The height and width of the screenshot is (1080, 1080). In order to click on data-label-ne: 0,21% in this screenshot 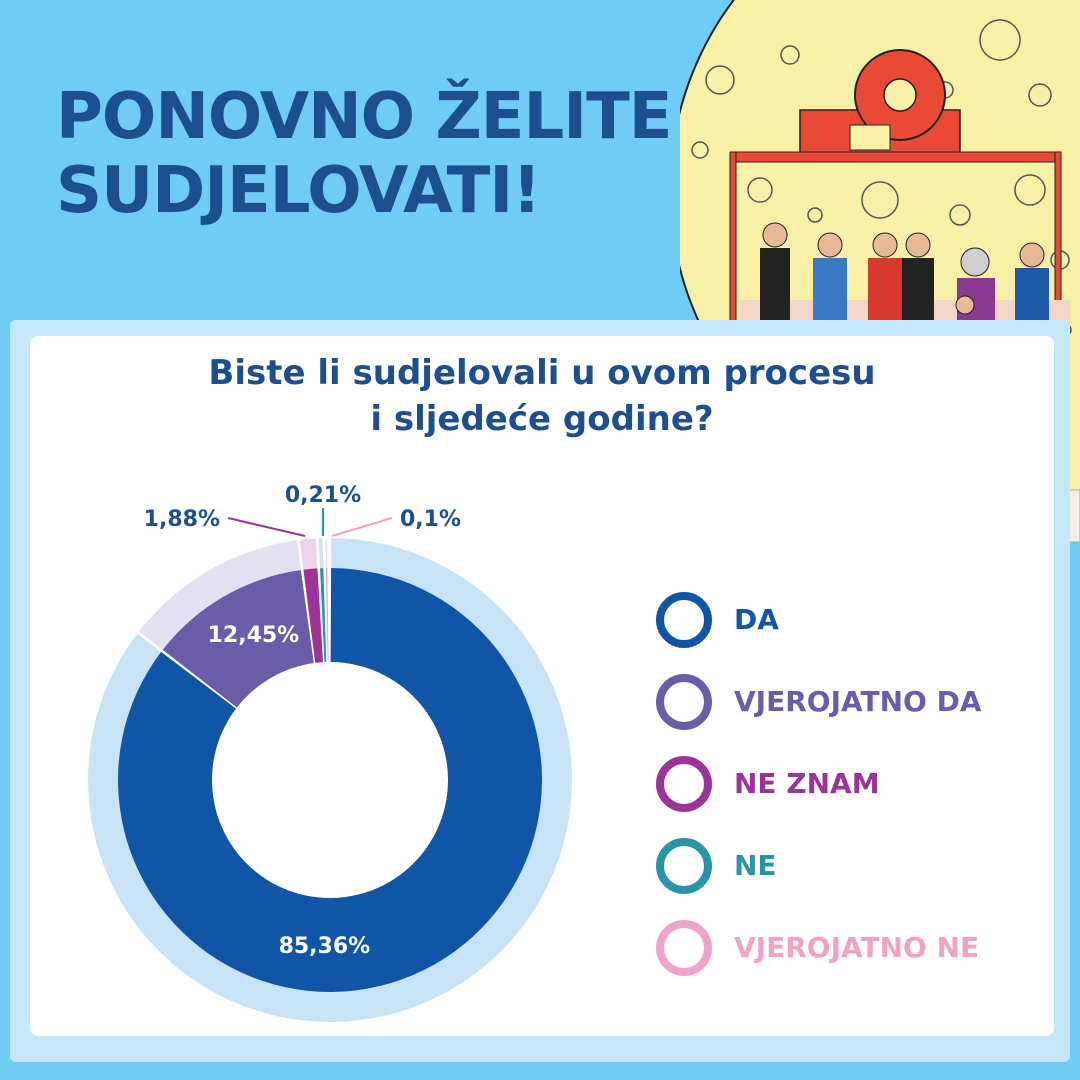, I will do `click(323, 495)`.